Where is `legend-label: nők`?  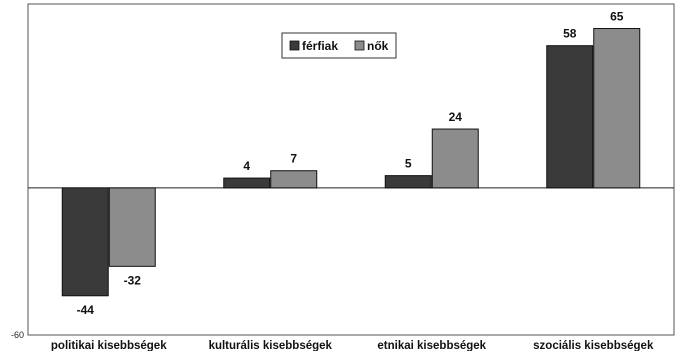 legend-label: nők is located at coordinates (378, 46).